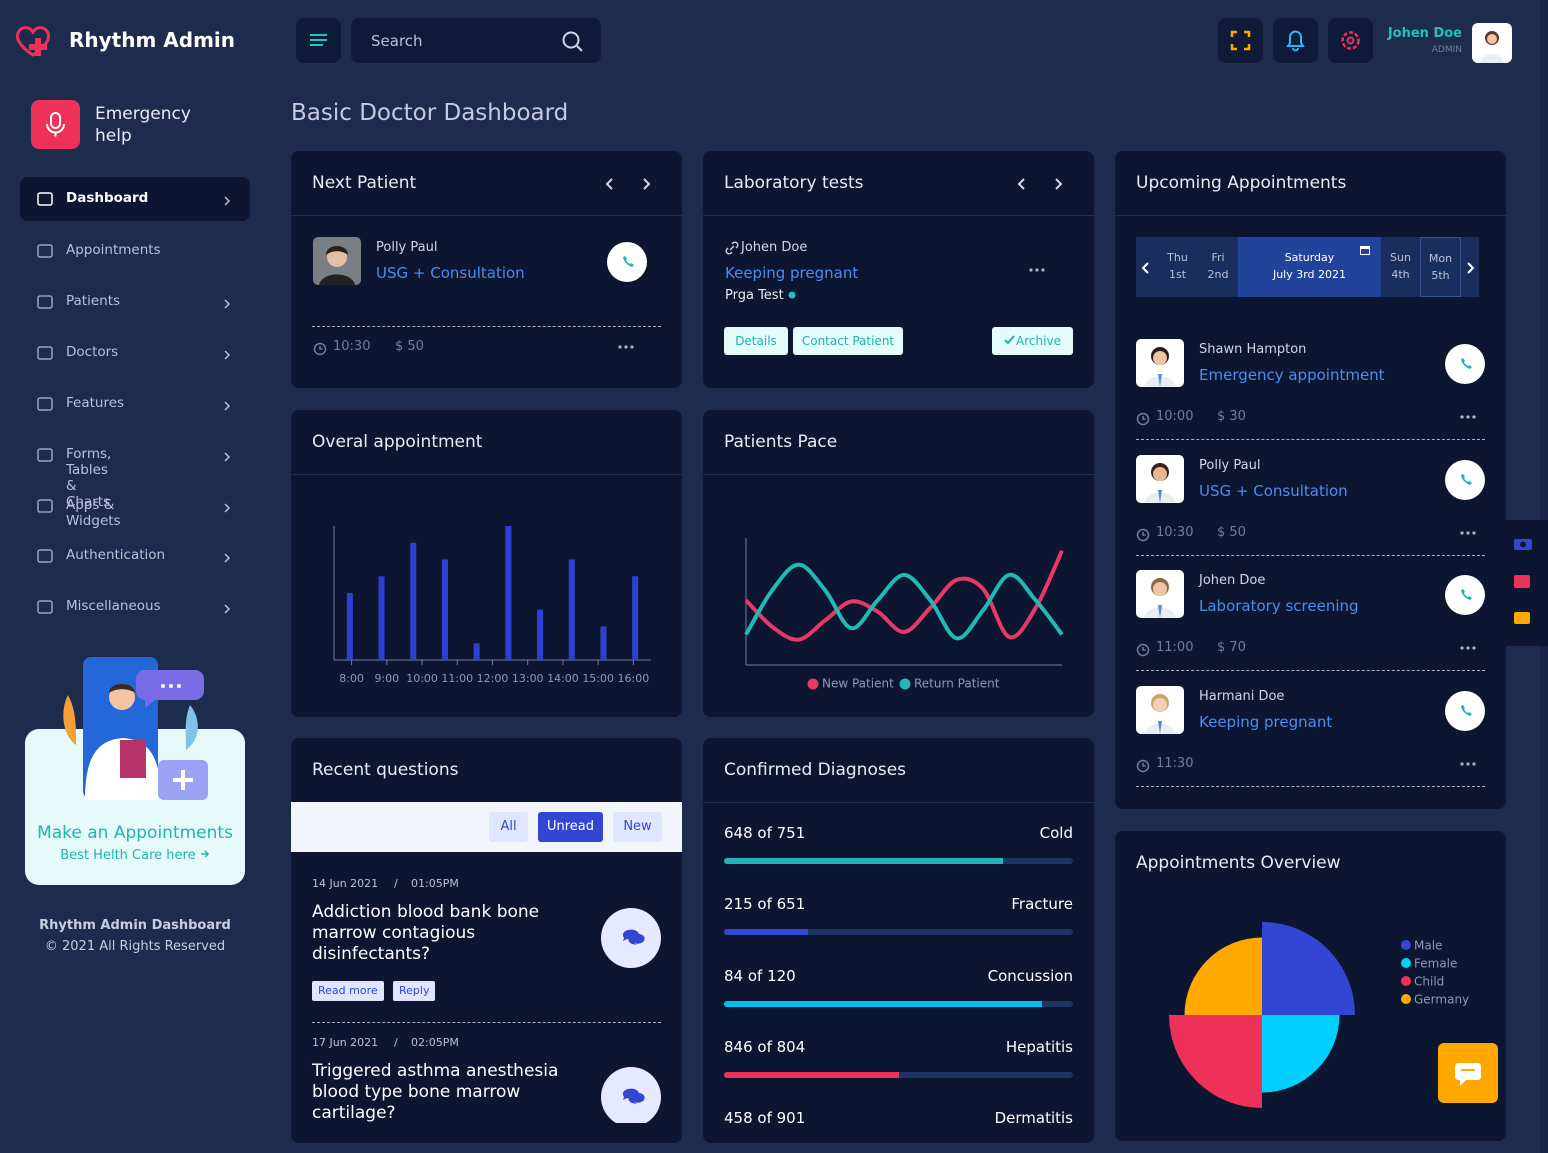 The width and height of the screenshot is (1548, 1153). I want to click on date-date: 5th, so click(1440, 275).